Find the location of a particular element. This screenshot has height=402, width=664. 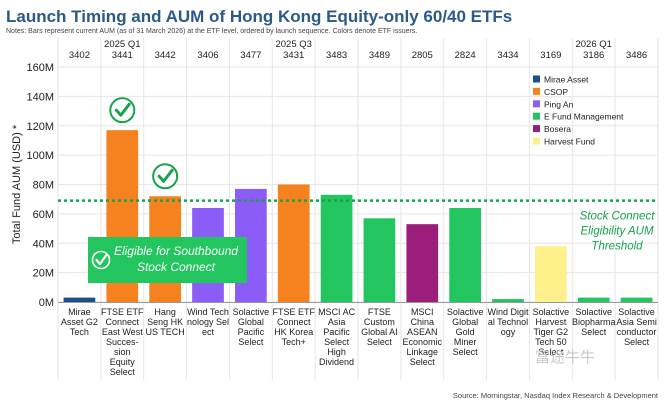

y-tick-label: 20M is located at coordinates (43, 274).